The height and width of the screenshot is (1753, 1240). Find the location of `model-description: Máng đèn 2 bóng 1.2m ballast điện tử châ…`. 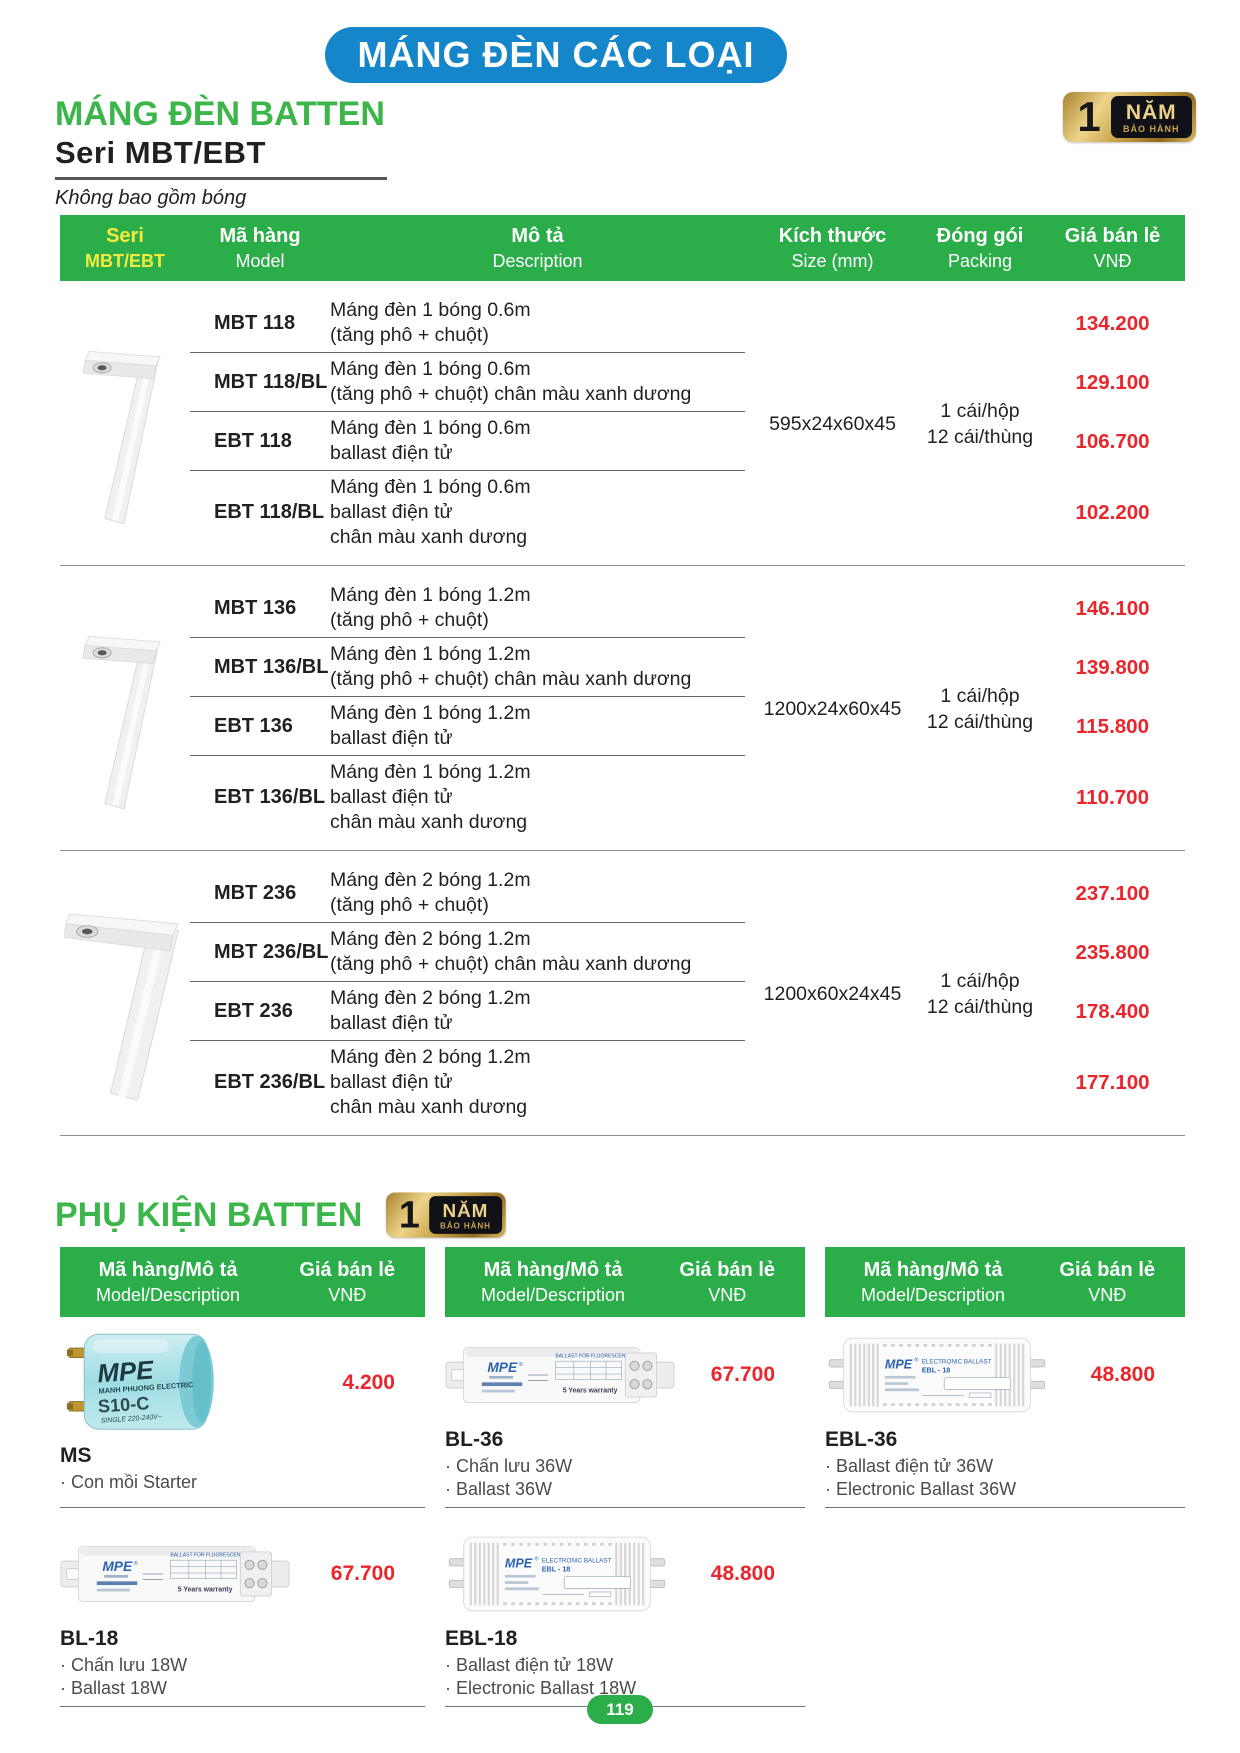

model-description: Máng đèn 2 bóng 1.2m ballast điện tử châ… is located at coordinates (430, 1082).